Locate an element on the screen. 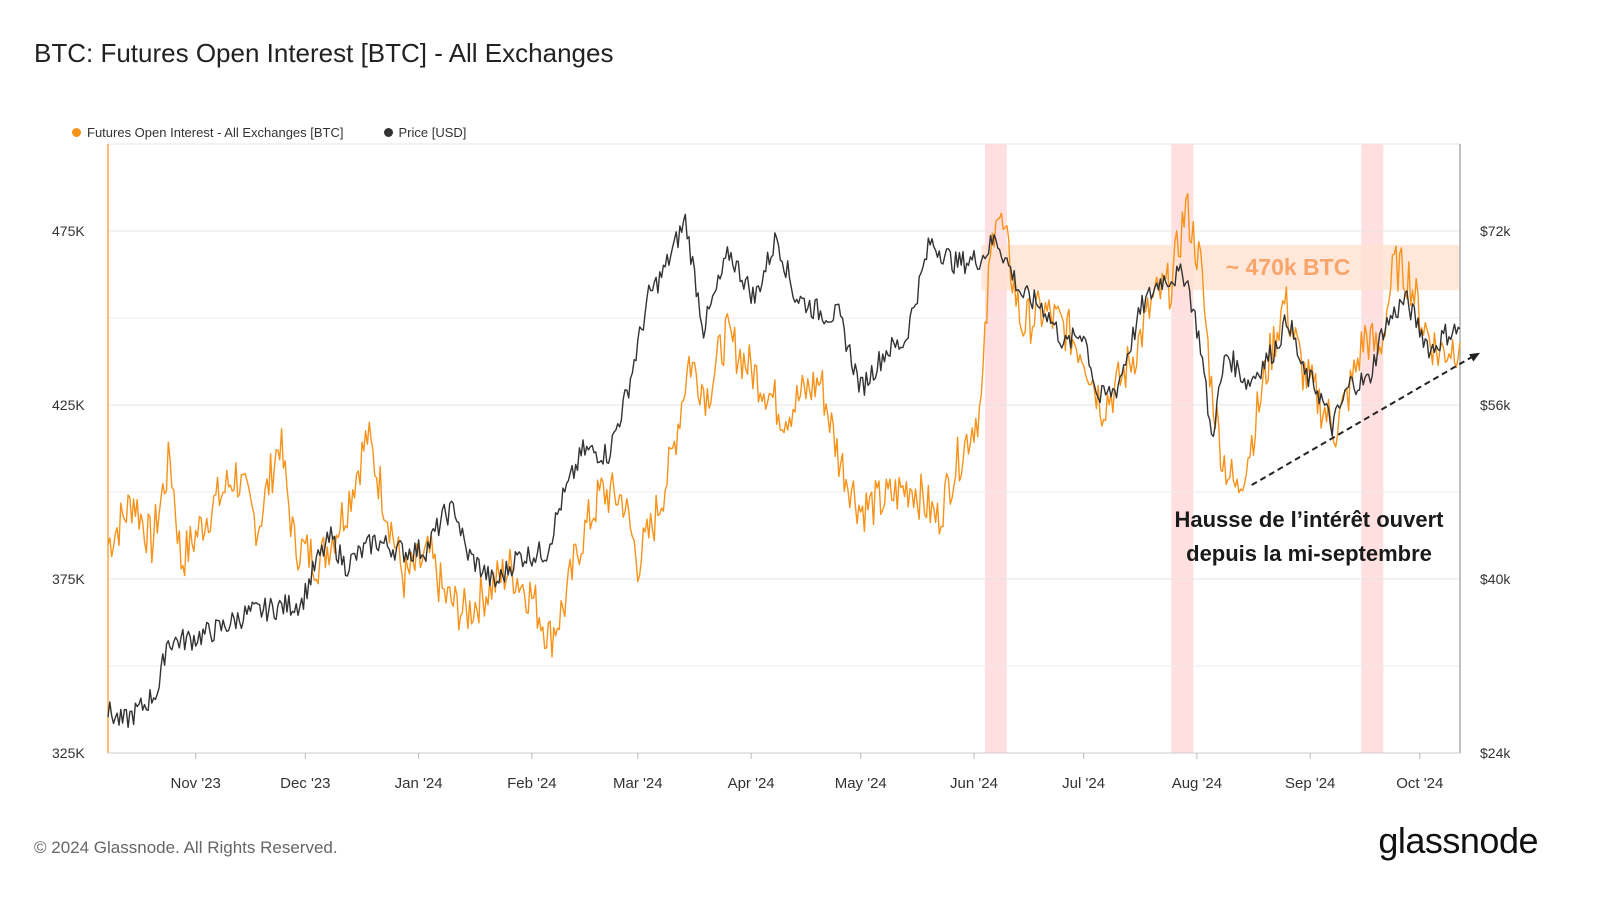  y-left-tick-label: 425K is located at coordinates (68, 405).